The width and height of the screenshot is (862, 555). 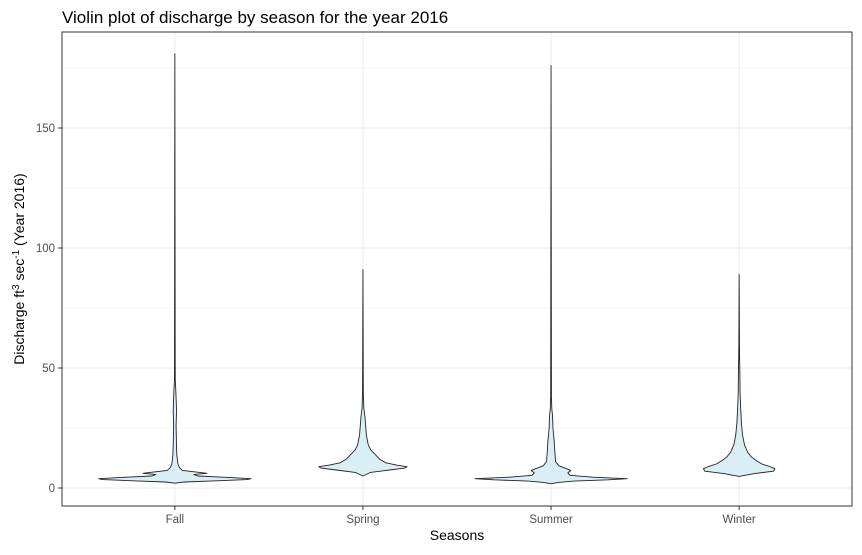 What do you see at coordinates (49, 309) in the screenshot?
I see `y-axis: 0 50 100 150` at bounding box center [49, 309].